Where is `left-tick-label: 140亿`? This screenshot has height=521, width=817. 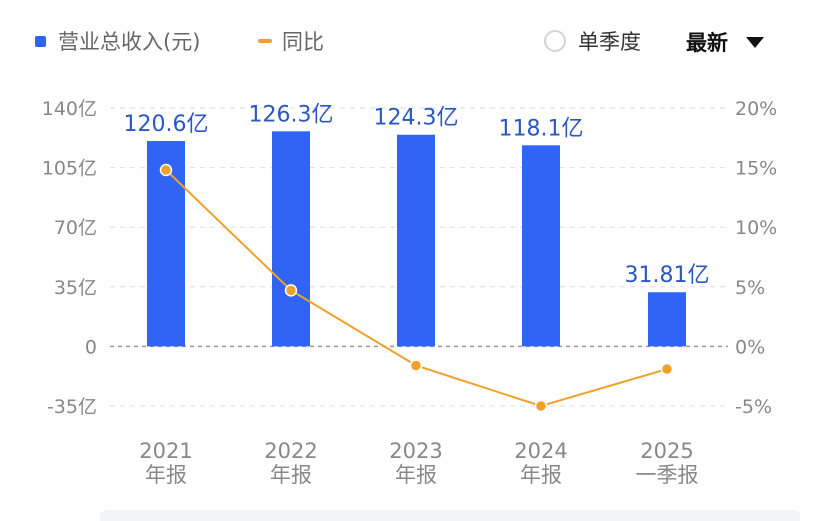 left-tick-label: 140亿 is located at coordinates (69, 109).